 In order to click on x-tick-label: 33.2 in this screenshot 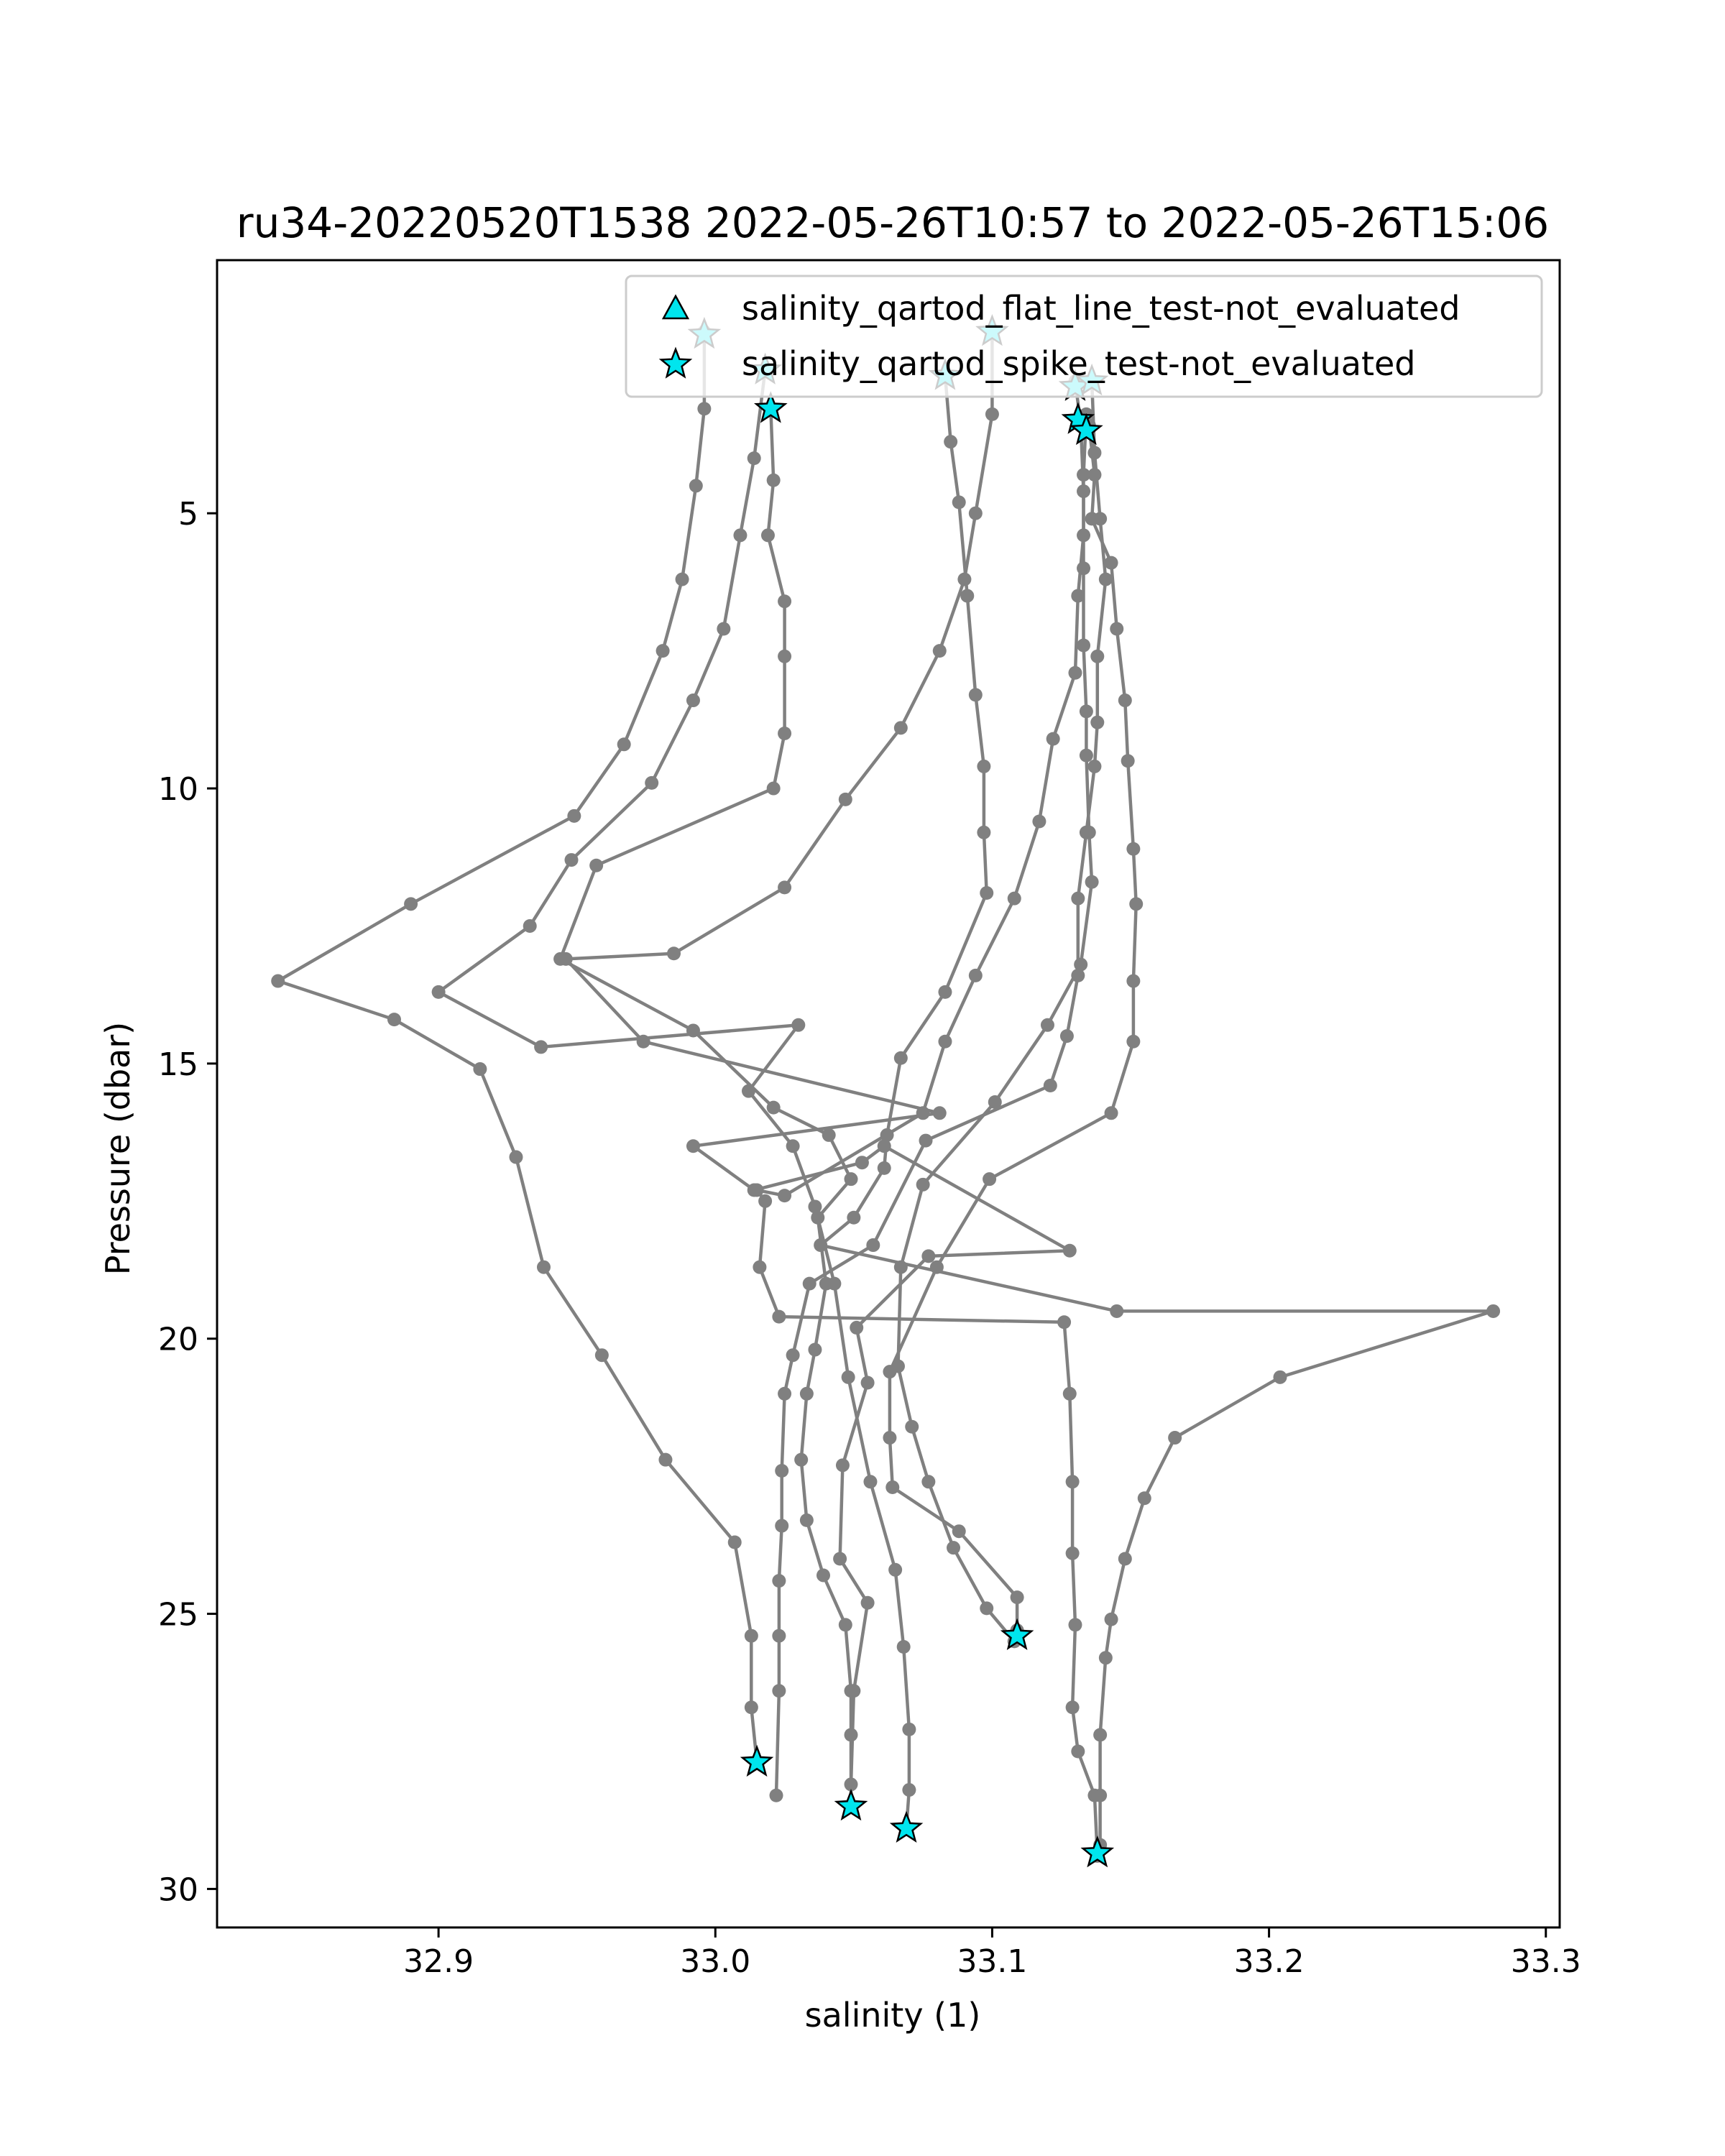, I will do `click(1269, 1961)`.